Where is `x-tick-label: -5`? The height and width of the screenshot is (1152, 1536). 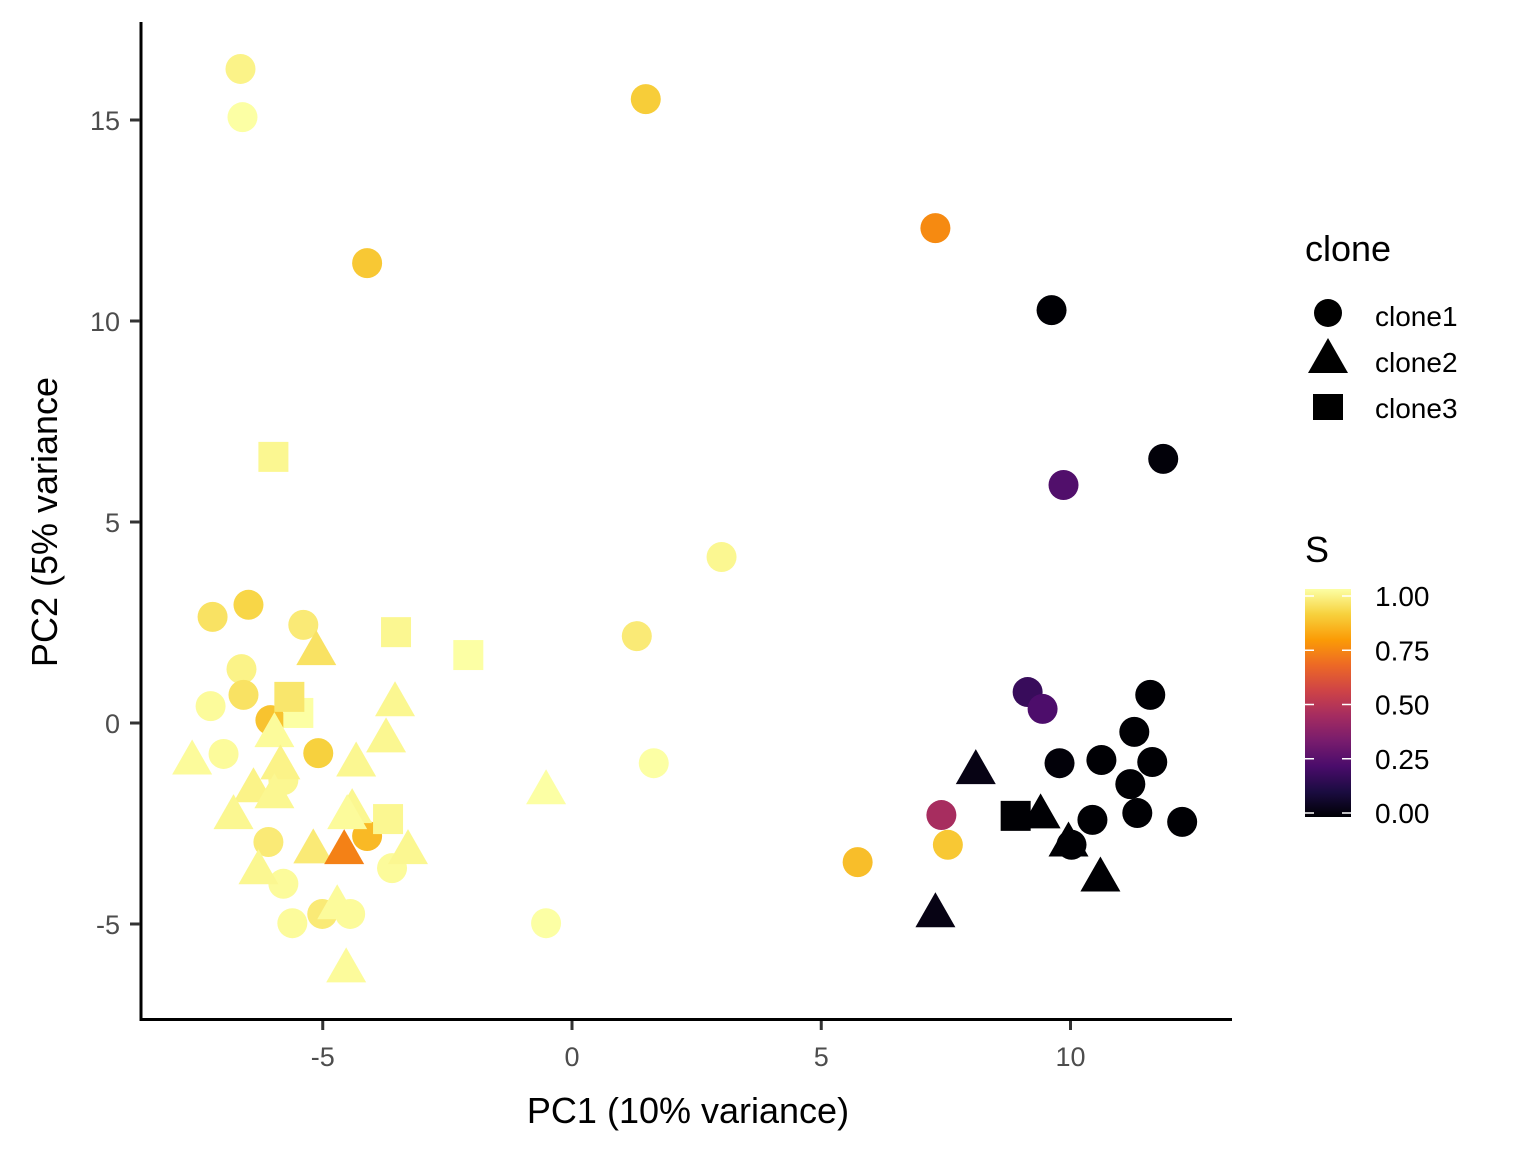
x-tick-label: -5 is located at coordinates (323, 1057).